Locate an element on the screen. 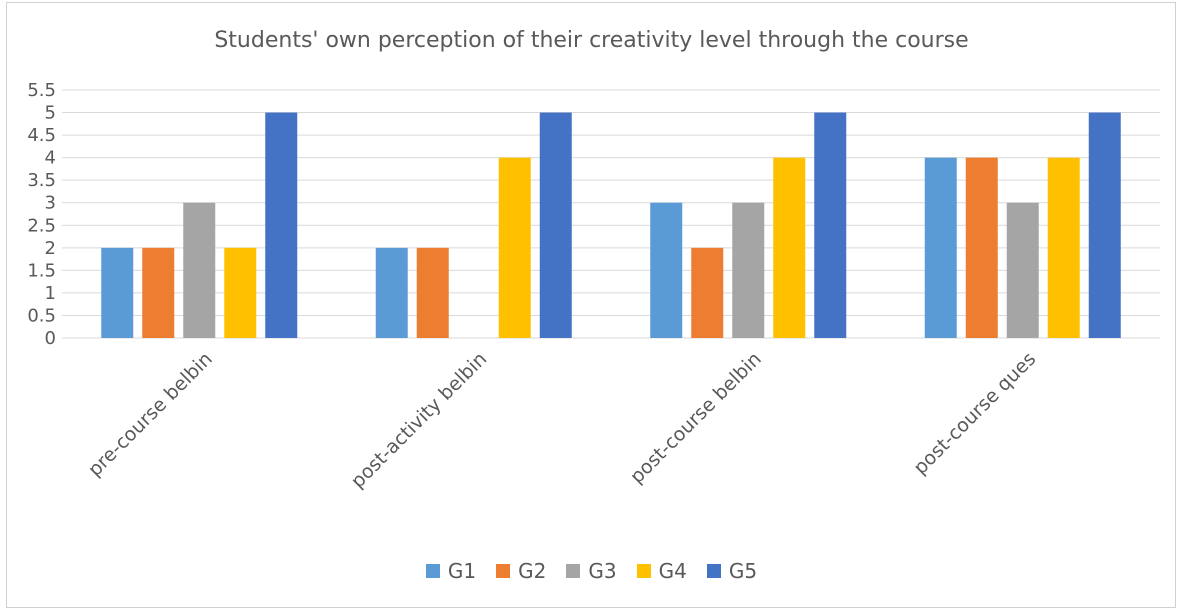 The height and width of the screenshot is (614, 1183). y-tick-label: 1 is located at coordinates (50, 293).